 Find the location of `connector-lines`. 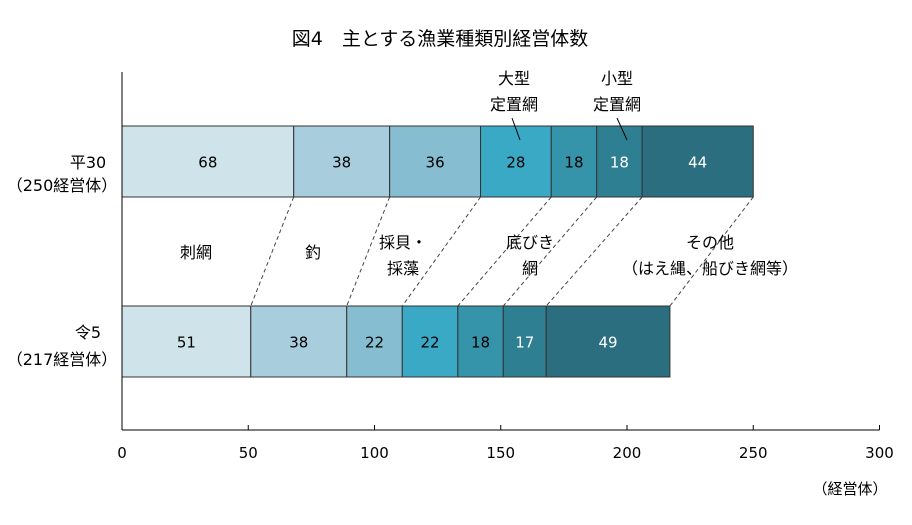

connector-lines is located at coordinates (502, 251).